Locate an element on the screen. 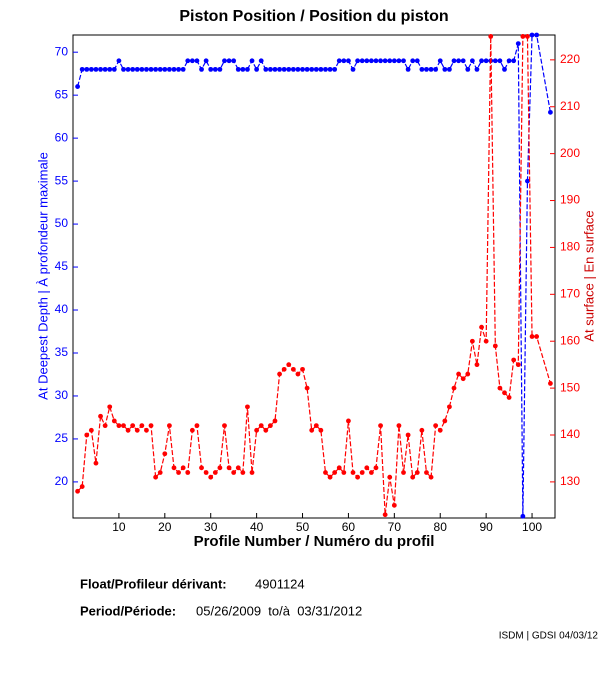  y-tick-label: 25 is located at coordinates (62, 438).